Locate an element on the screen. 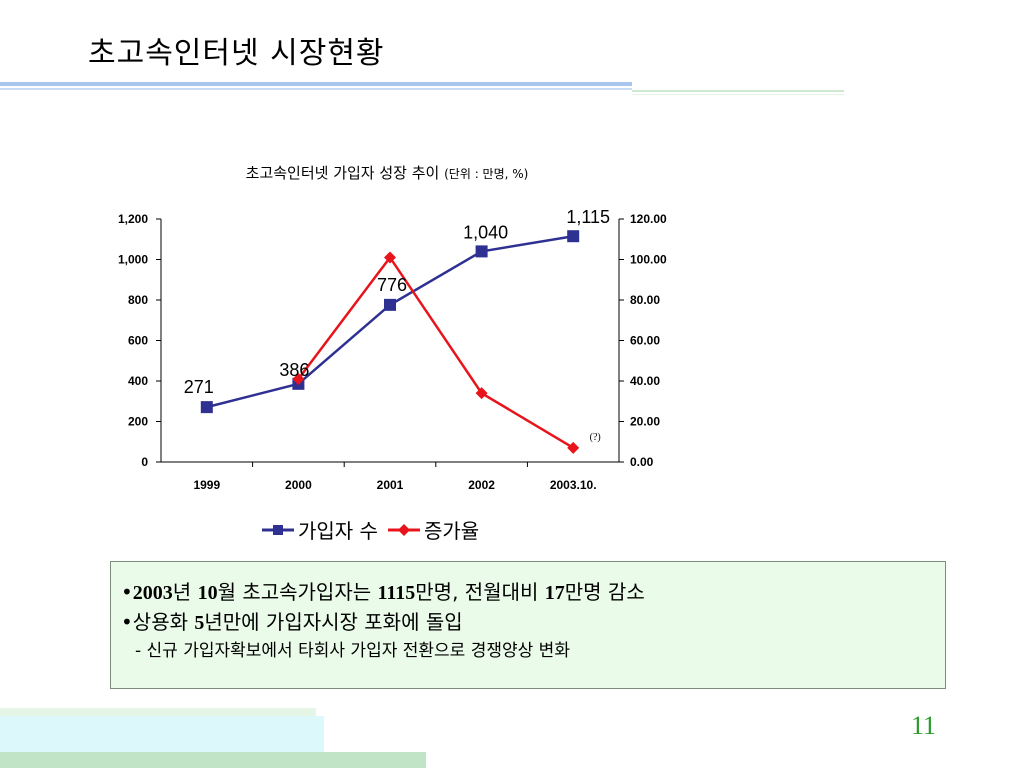 The image size is (1024, 768). footer-decoration-bottom is located at coordinates (213, 760).